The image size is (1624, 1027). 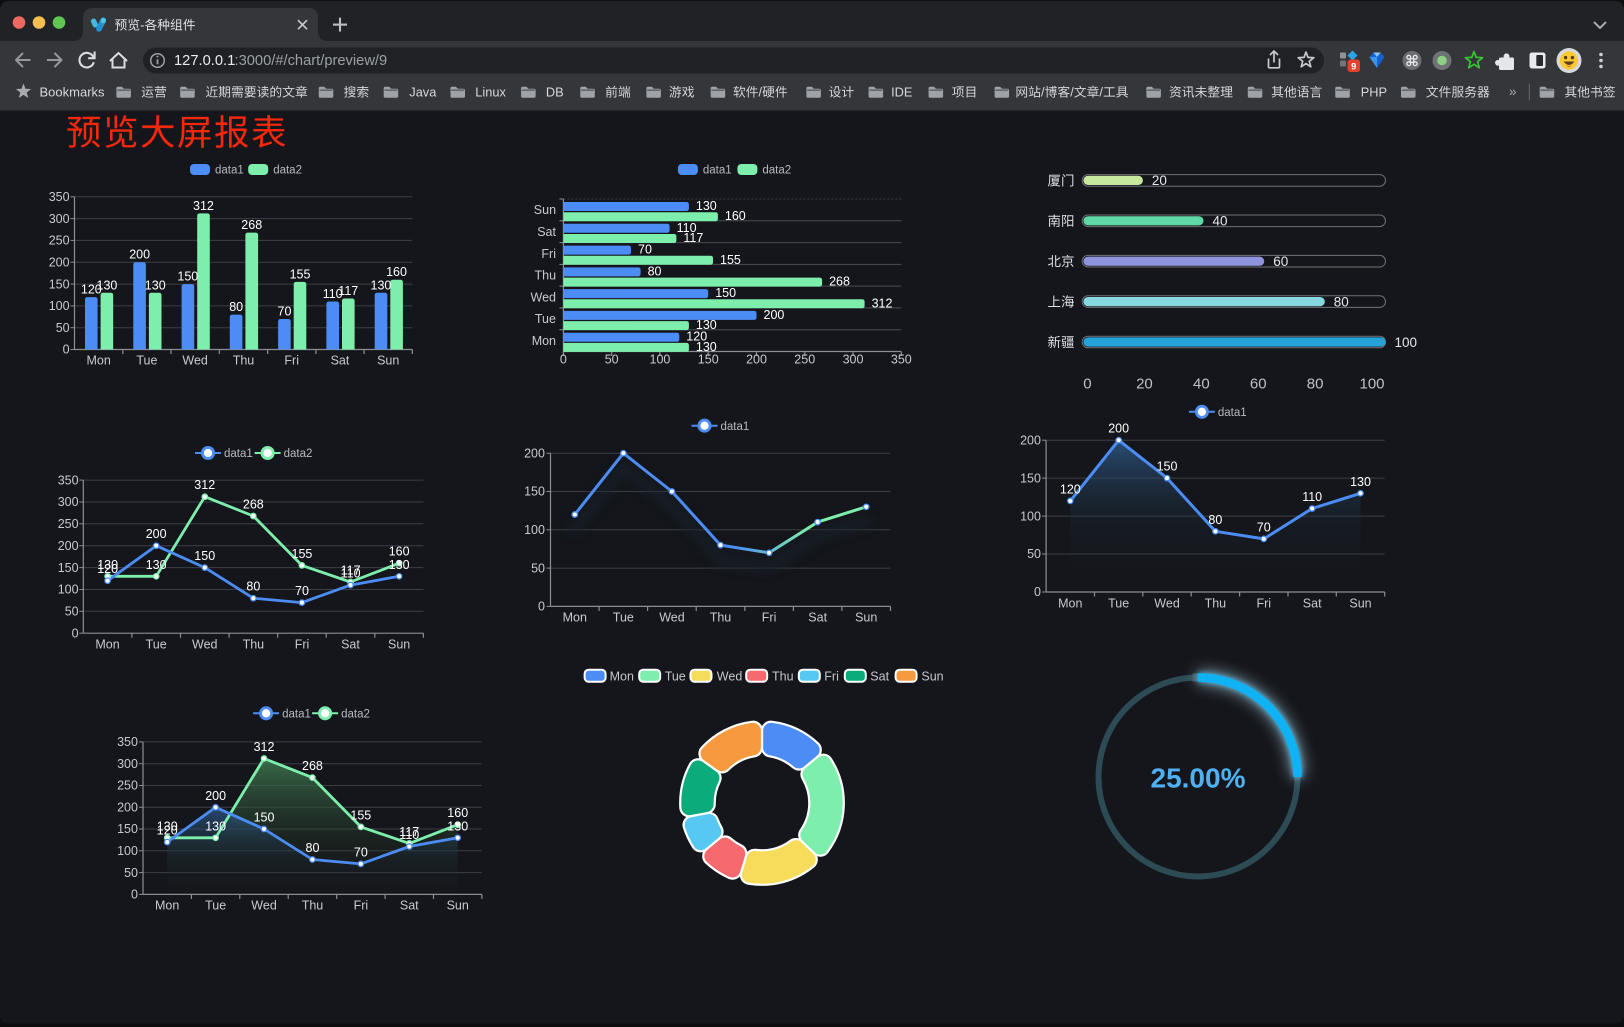 What do you see at coordinates (1353, 66) in the screenshot?
I see `svg-text: 9` at bounding box center [1353, 66].